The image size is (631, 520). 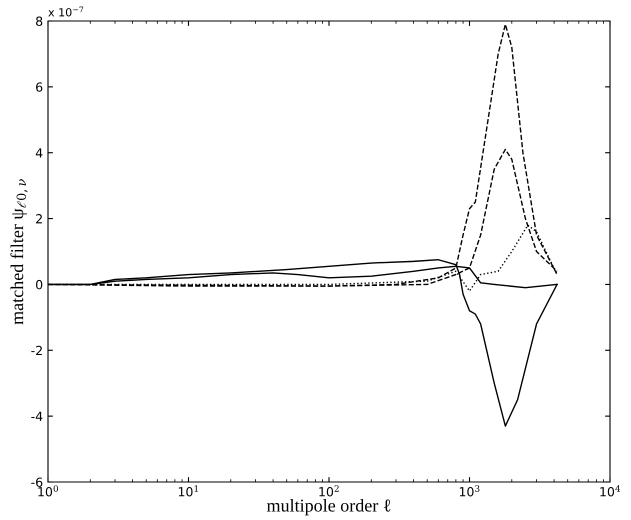 What do you see at coordinates (19, 252) in the screenshot?
I see `y-axis-title: matched filter ψ$_{ℓ0,ν}$` at bounding box center [19, 252].